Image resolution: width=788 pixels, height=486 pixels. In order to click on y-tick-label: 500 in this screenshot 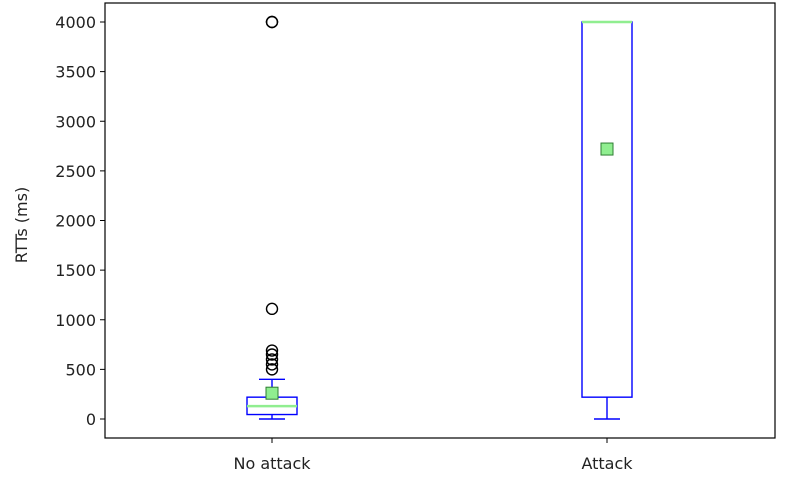, I will do `click(80, 369)`.